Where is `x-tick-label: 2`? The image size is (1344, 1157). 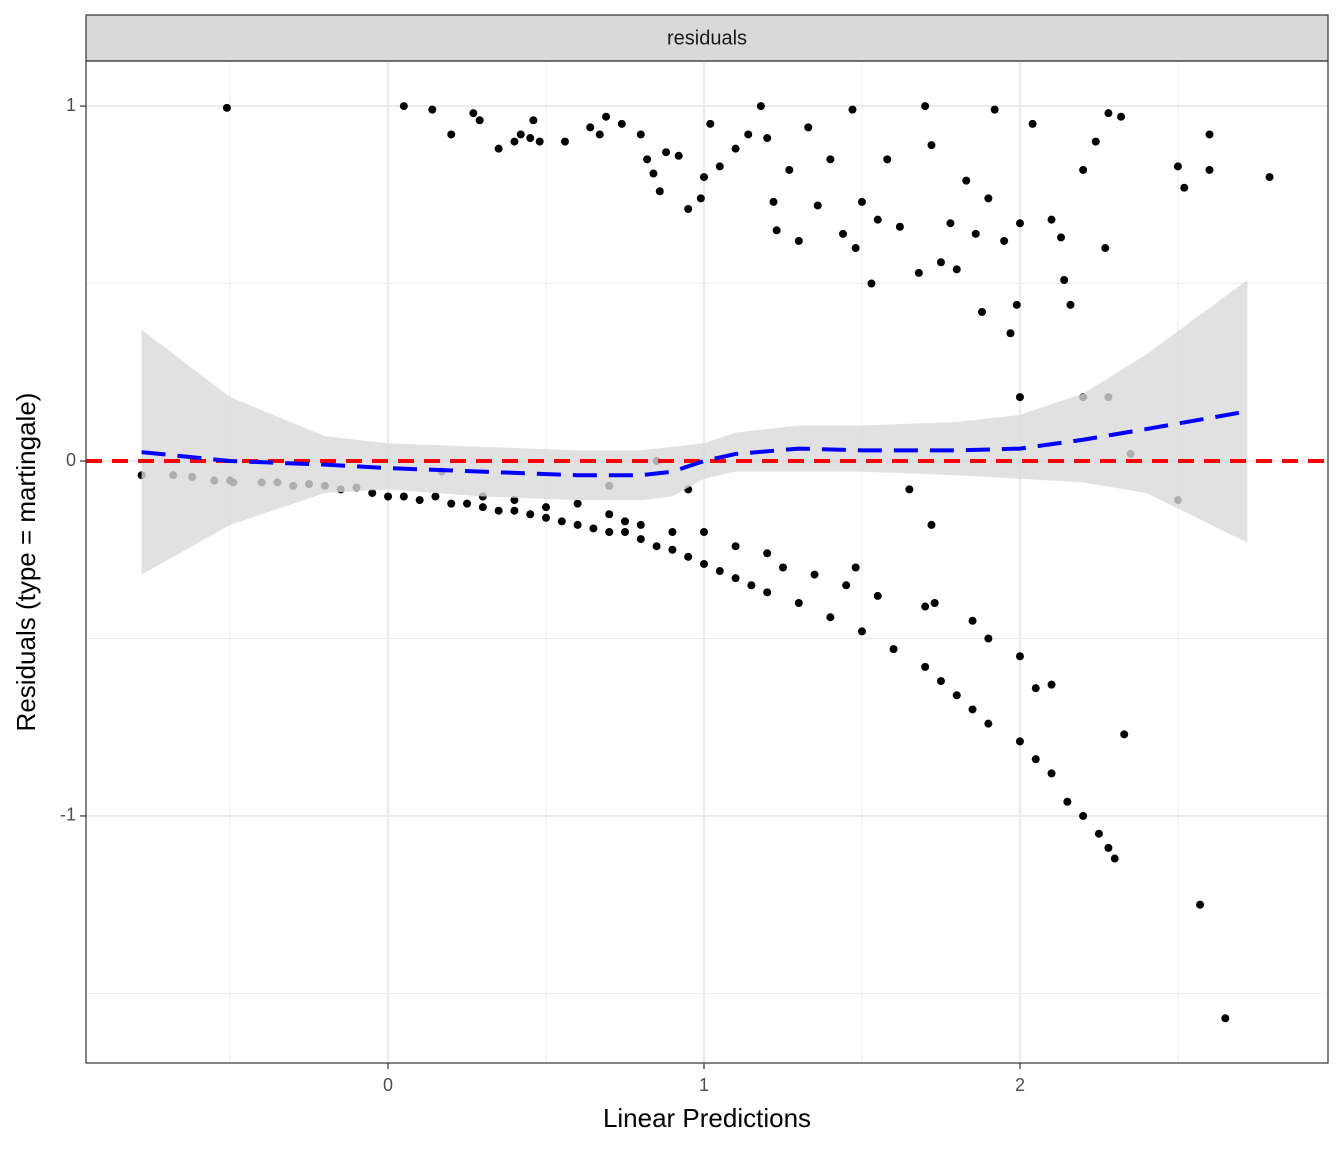
x-tick-label: 2 is located at coordinates (1020, 1085).